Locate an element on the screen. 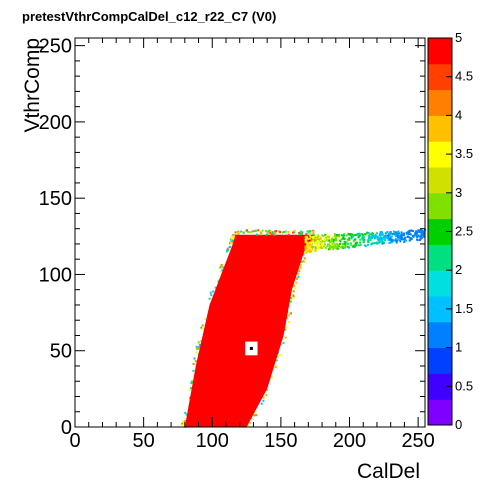  colorbar-tick-label: 4.5 is located at coordinates (464, 76).